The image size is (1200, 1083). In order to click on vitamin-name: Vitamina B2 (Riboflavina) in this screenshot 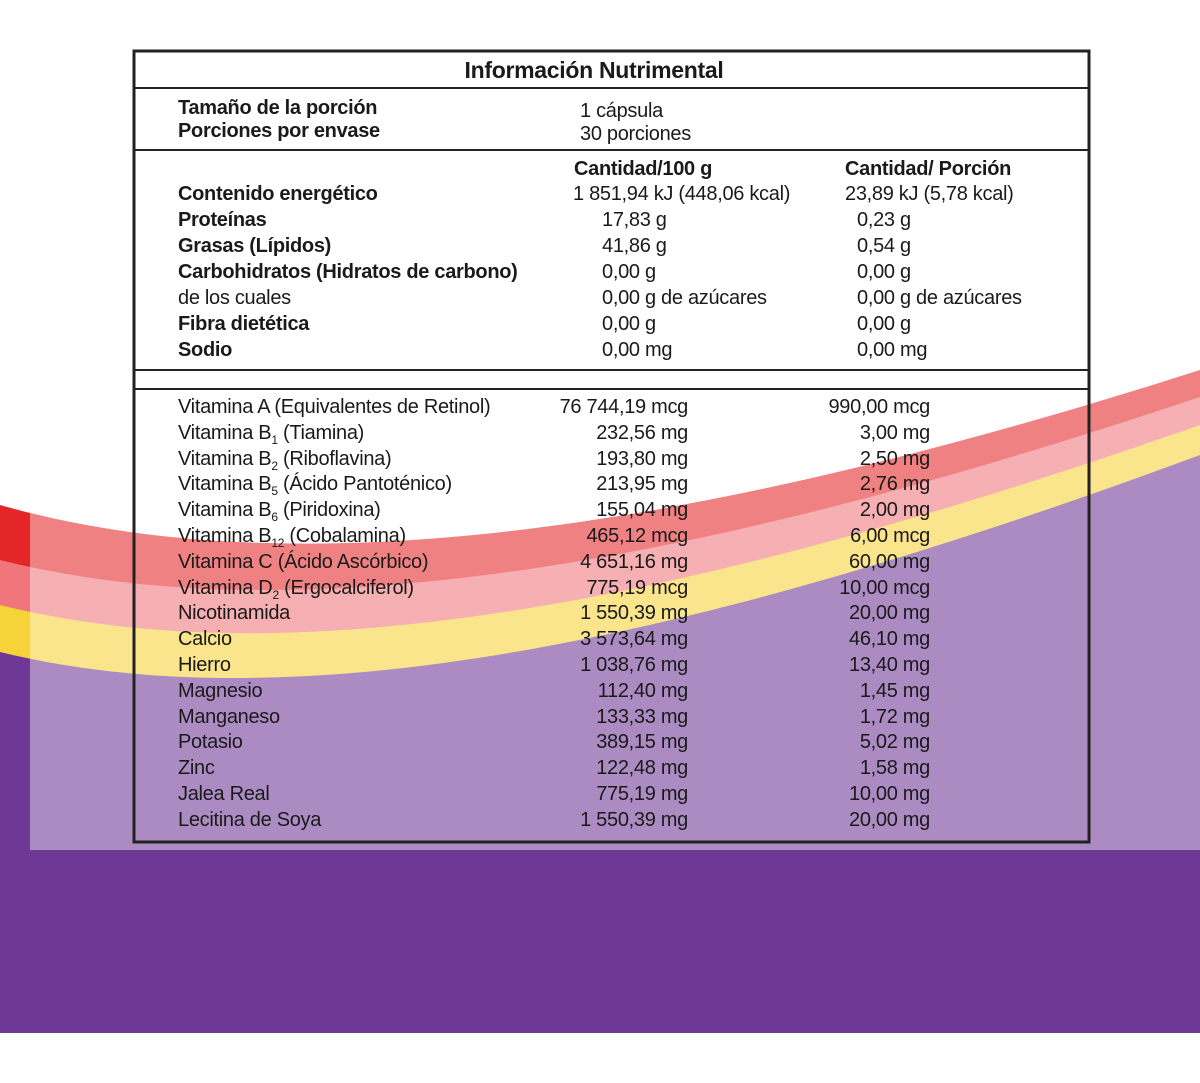, I will do `click(285, 460)`.